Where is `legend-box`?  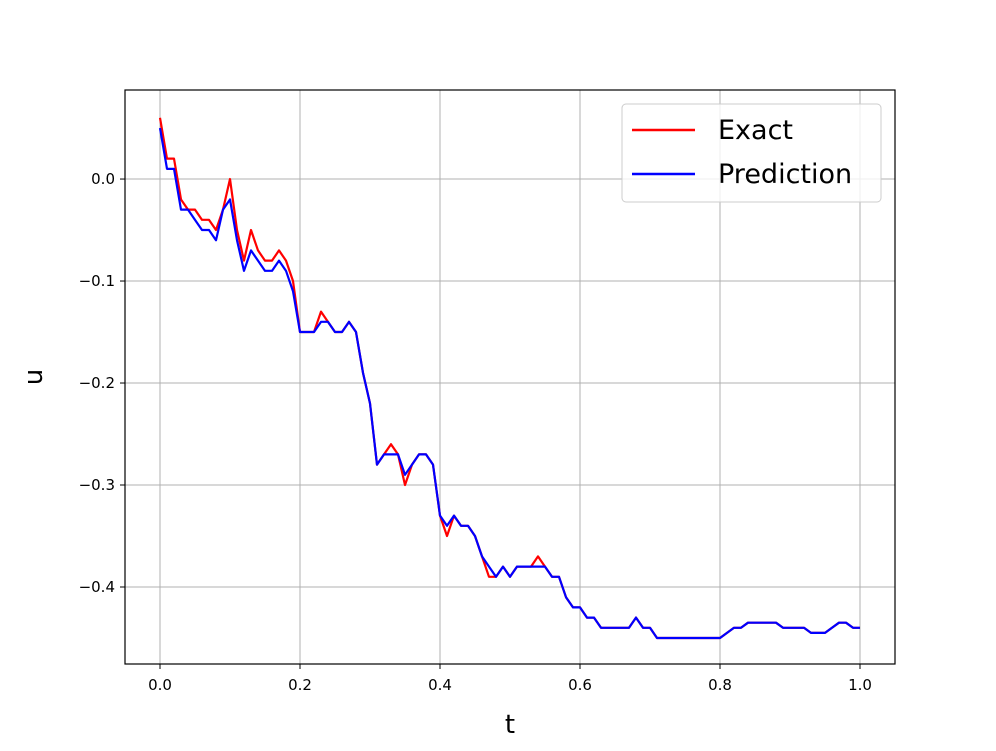 legend-box is located at coordinates (751, 153).